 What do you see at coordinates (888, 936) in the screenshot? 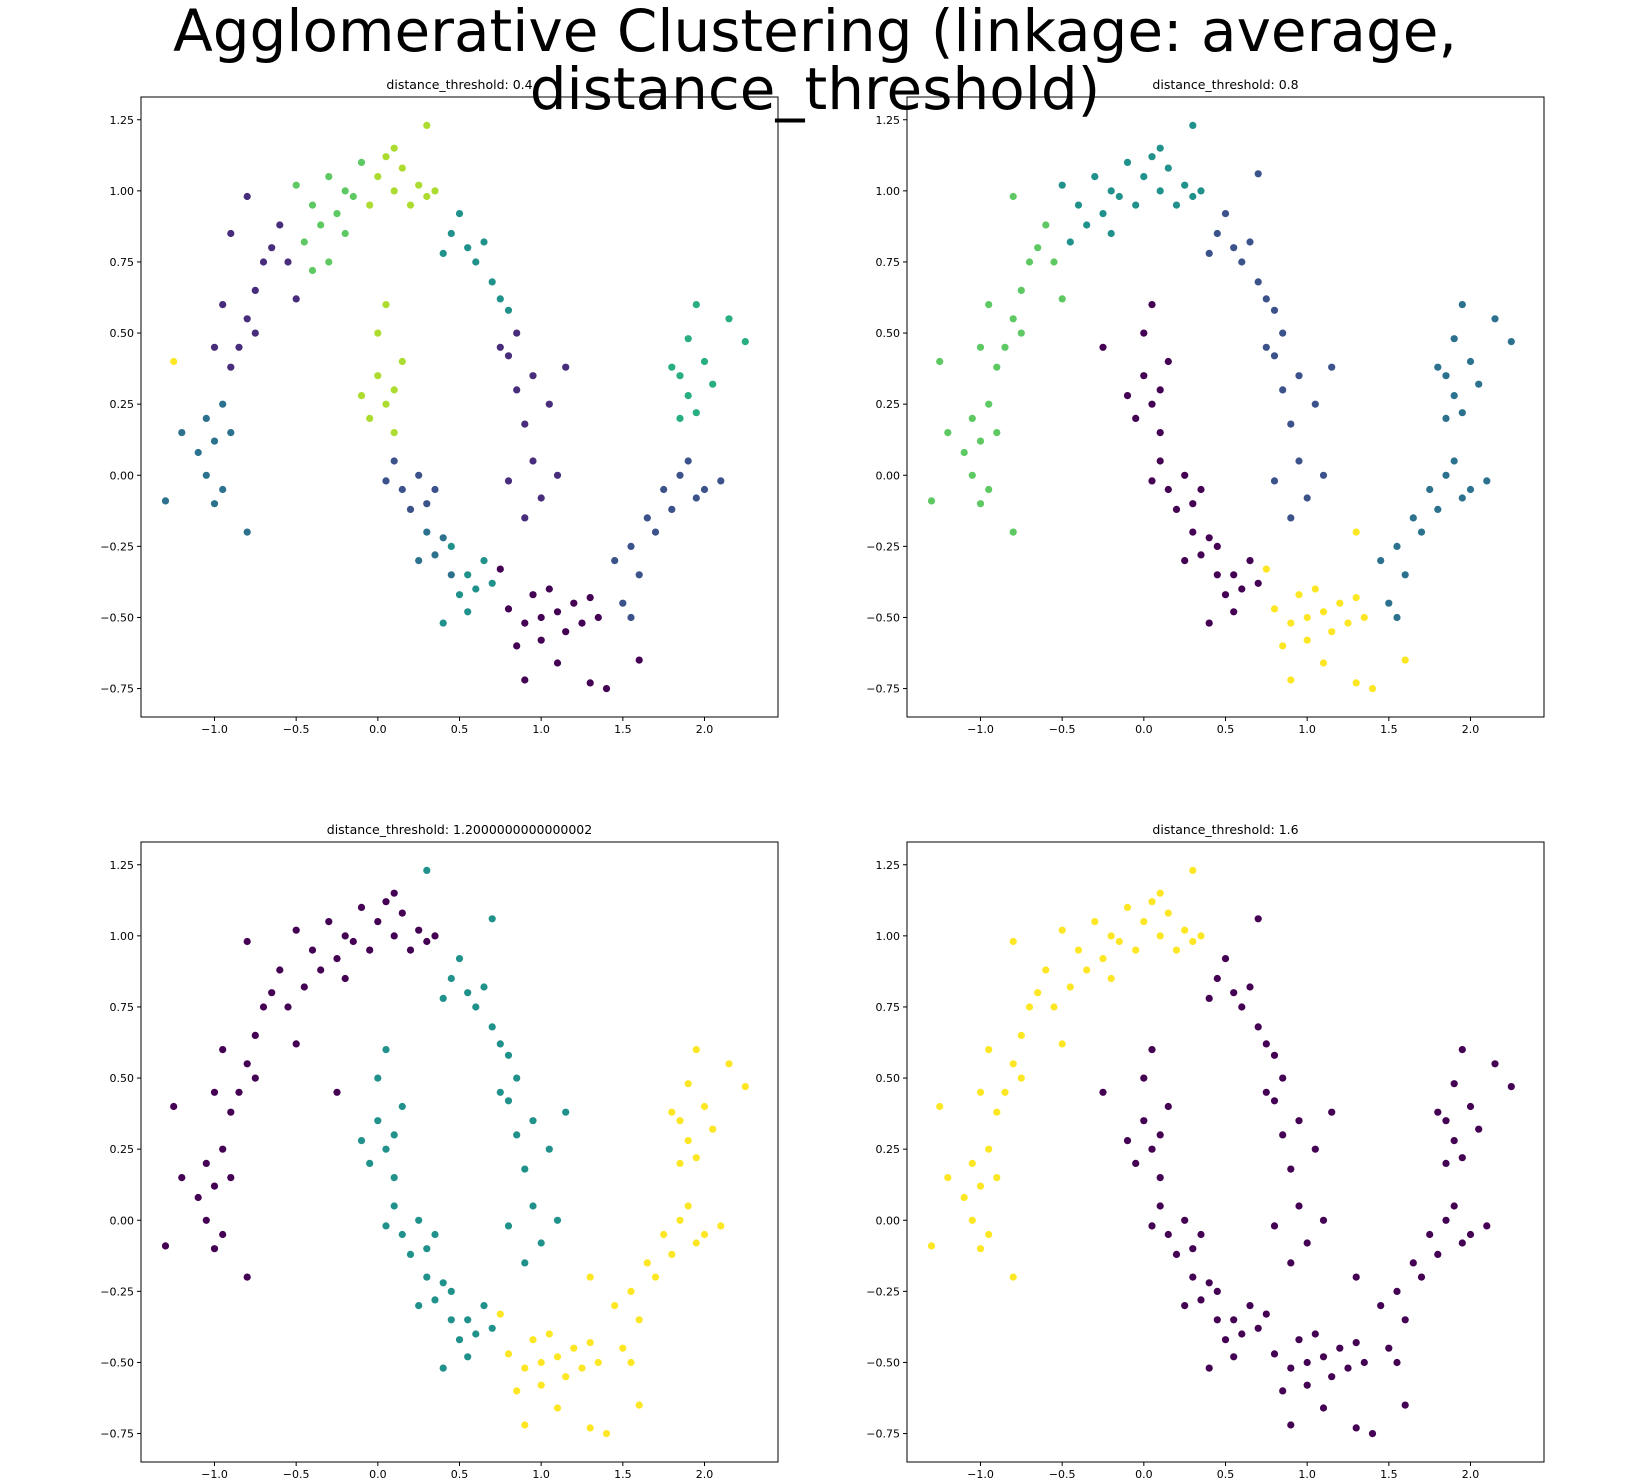
I see `y-tick-label: 1.00` at bounding box center [888, 936].